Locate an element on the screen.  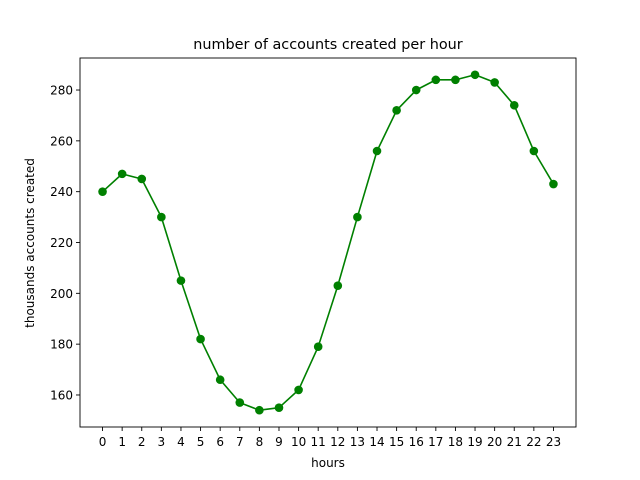
x-tick-label: 0 is located at coordinates (103, 442).